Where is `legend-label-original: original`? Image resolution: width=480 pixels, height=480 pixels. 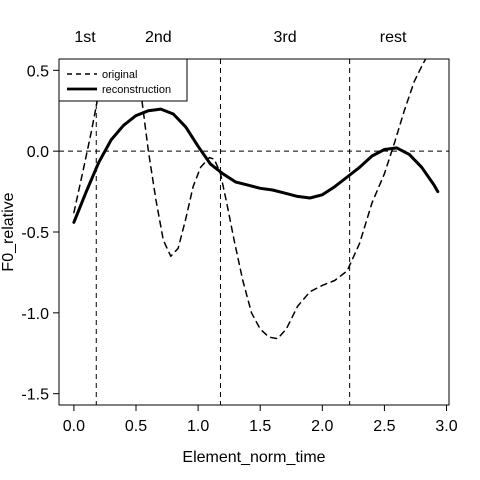
legend-label-original: original is located at coordinates (119, 75).